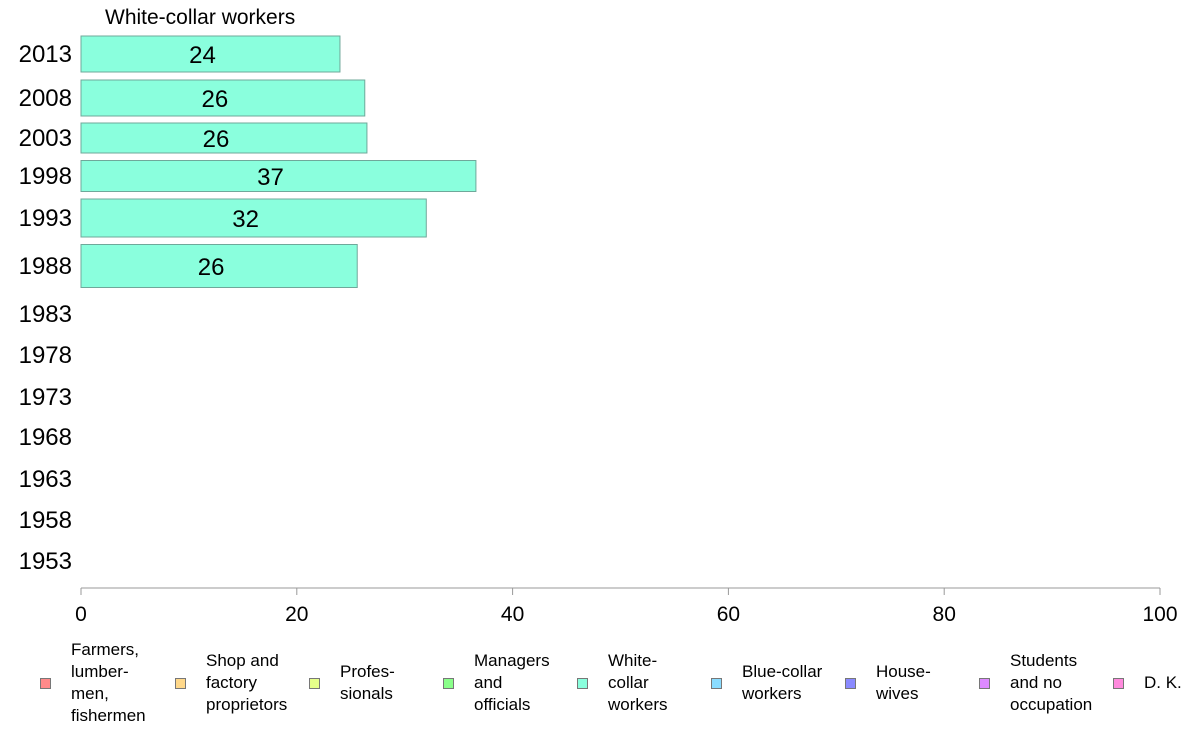  Describe the element at coordinates (782, 682) in the screenshot. I see `legend-label: Blue-collar workers` at that location.